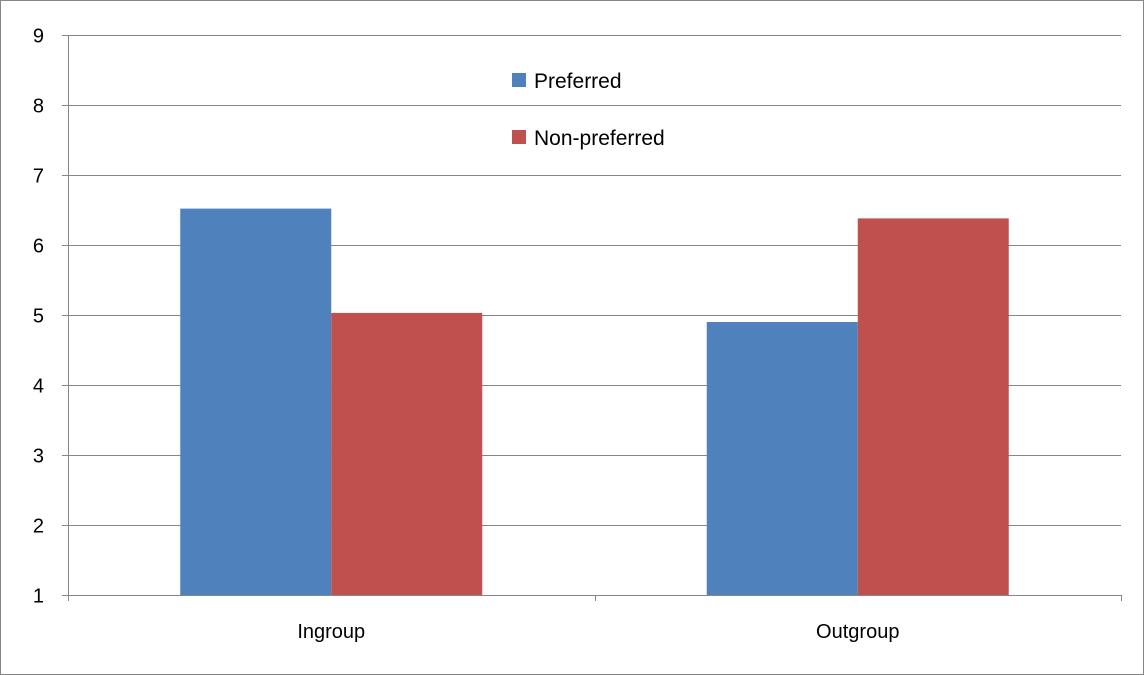 This screenshot has width=1144, height=675. What do you see at coordinates (578, 81) in the screenshot?
I see `legend-label: Preferred` at bounding box center [578, 81].